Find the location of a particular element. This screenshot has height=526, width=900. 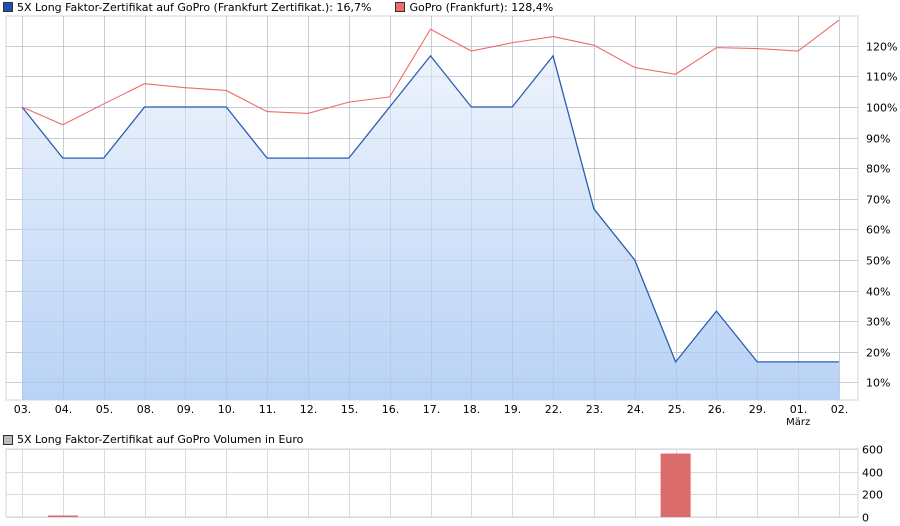

volume-y-tick-label: 400 is located at coordinates (872, 473).